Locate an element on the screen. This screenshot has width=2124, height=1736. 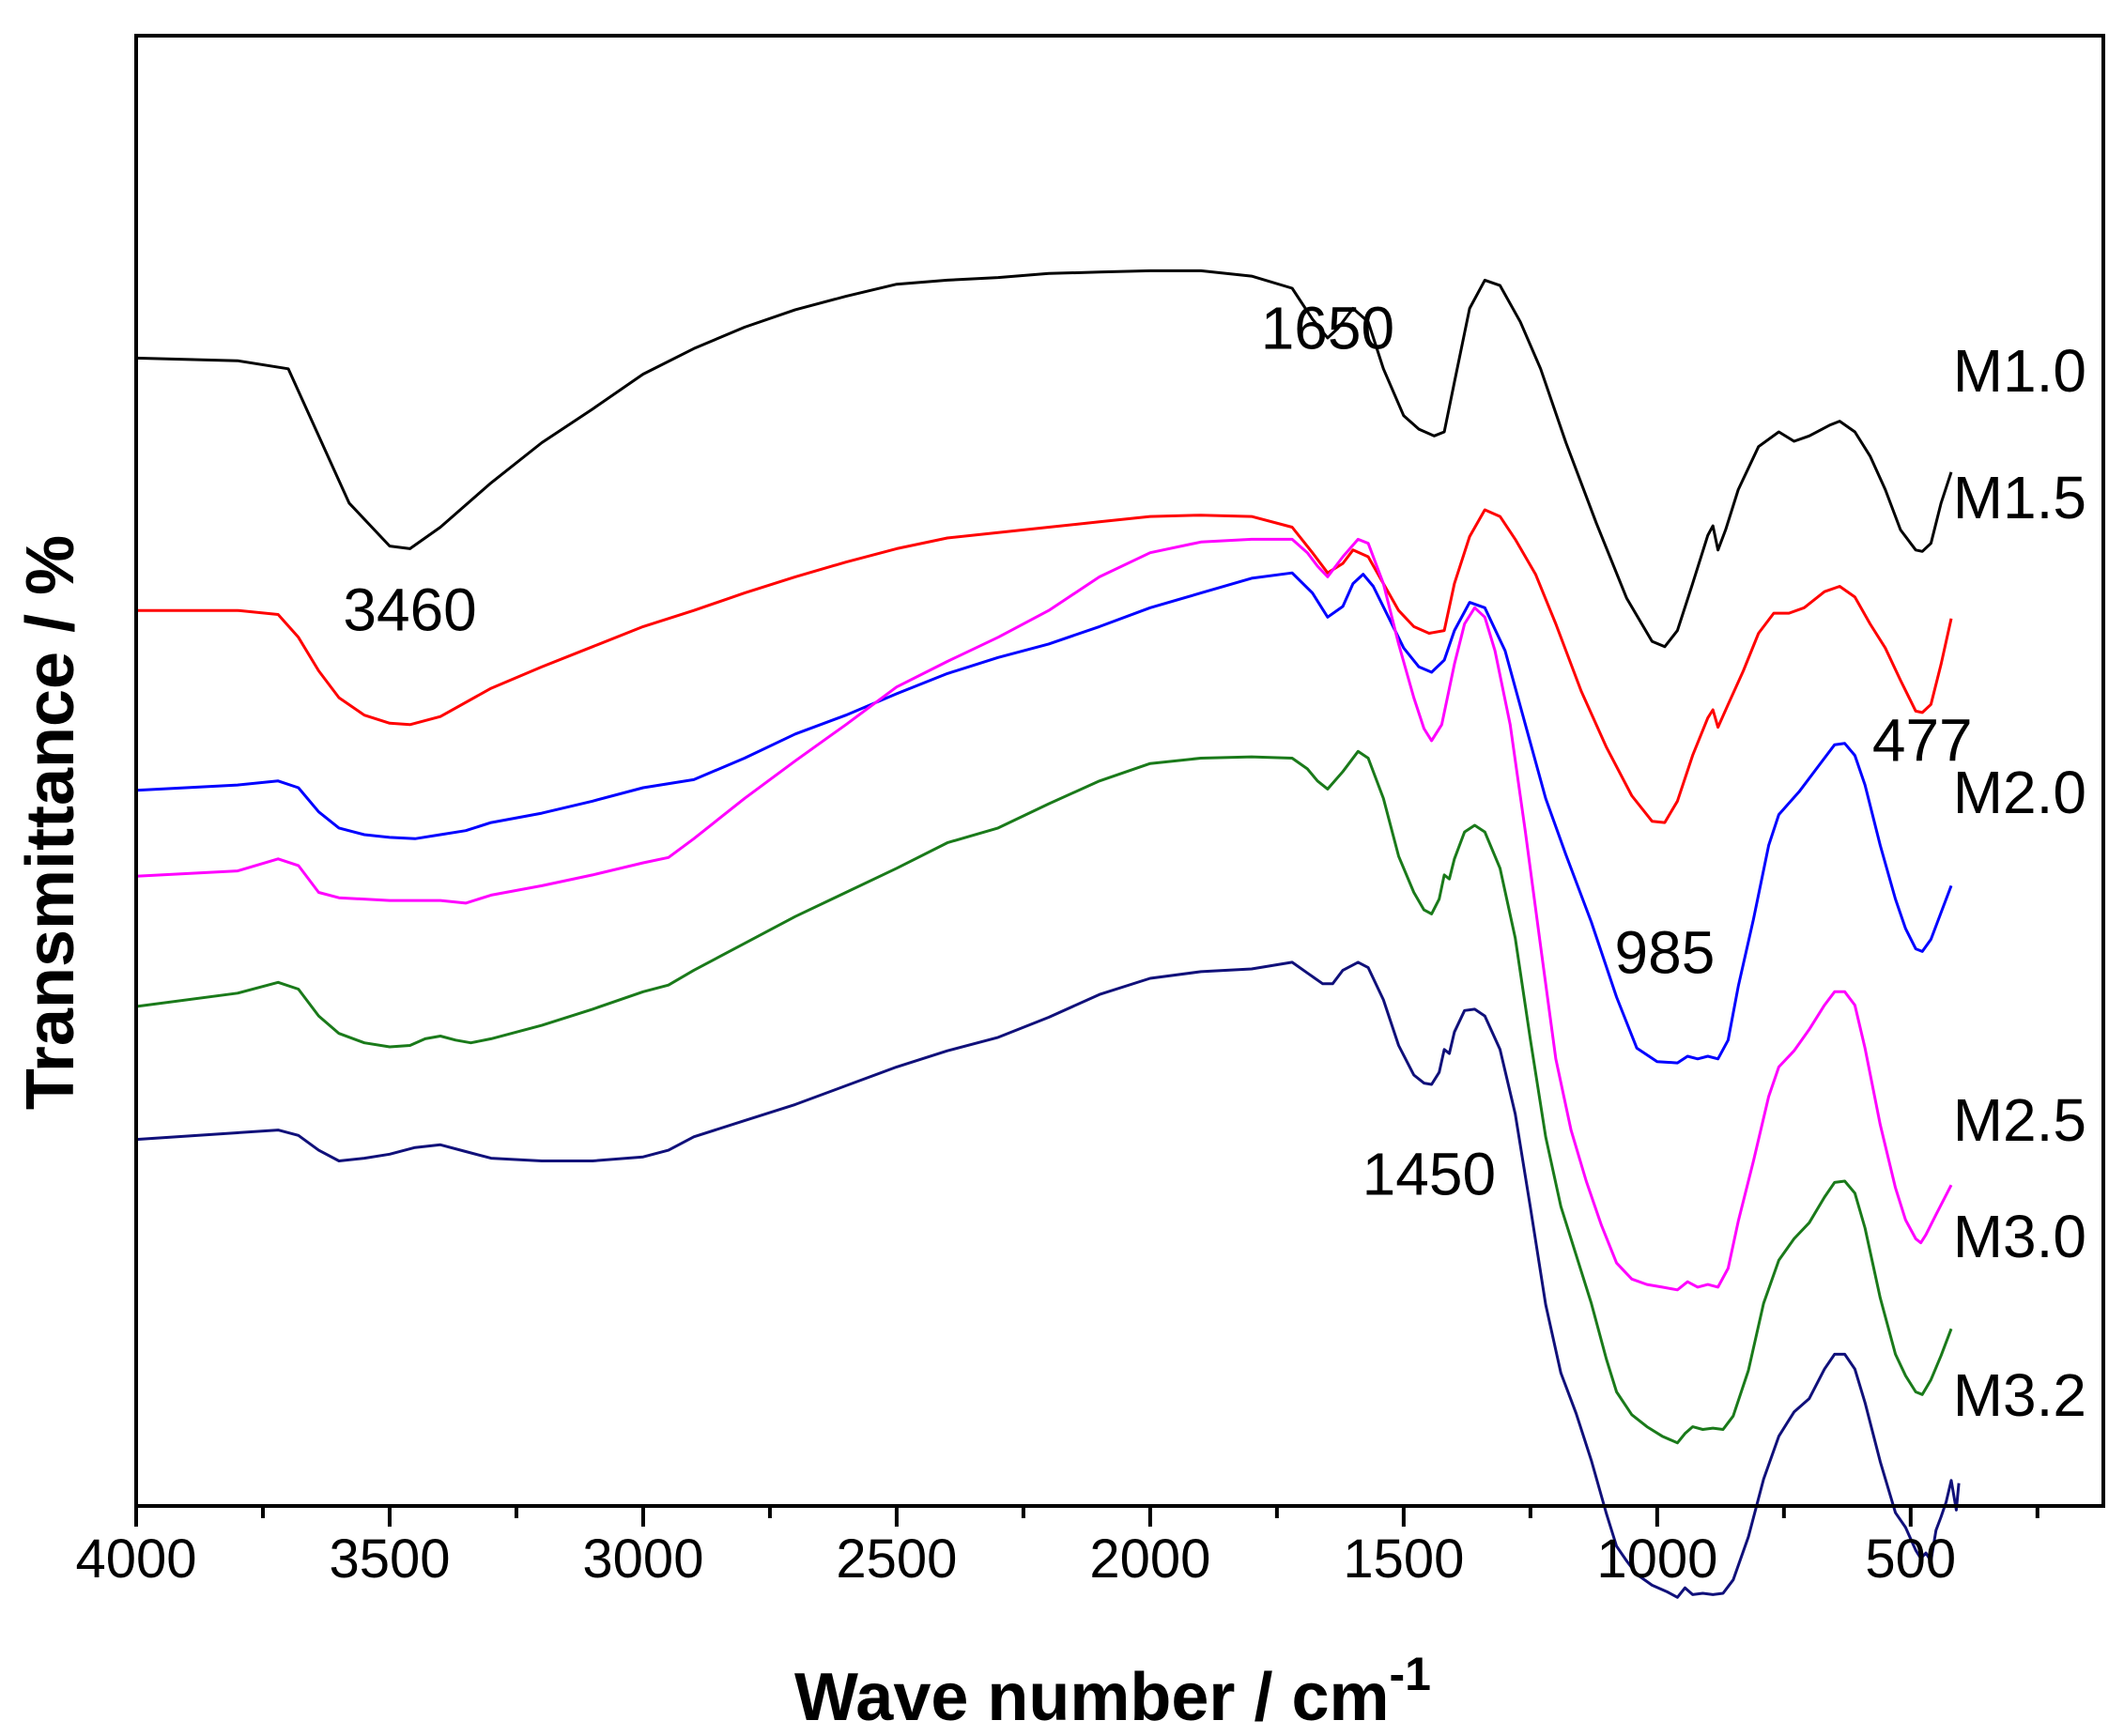
x-tick-label-2000: 2000 is located at coordinates (1149, 1559).